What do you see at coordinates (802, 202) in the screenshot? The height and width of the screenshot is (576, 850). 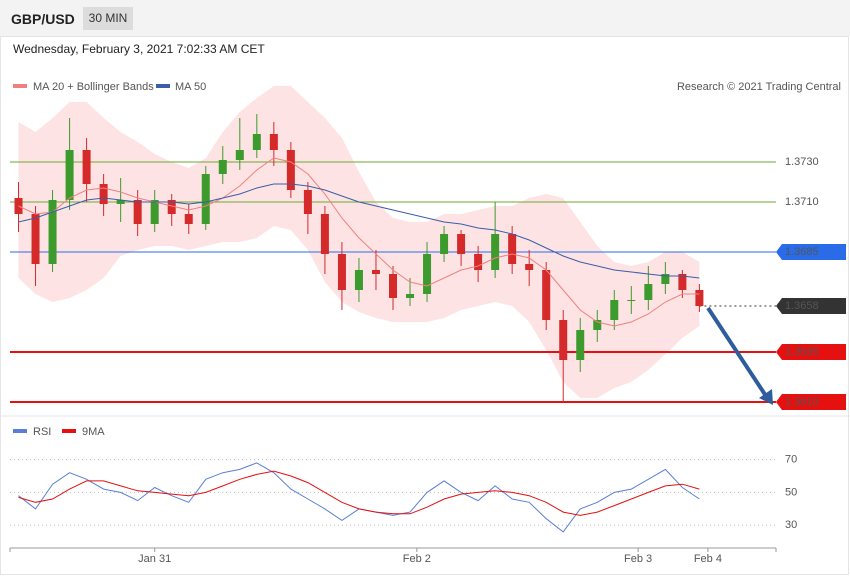 I see `level-label: 1.3710` at bounding box center [802, 202].